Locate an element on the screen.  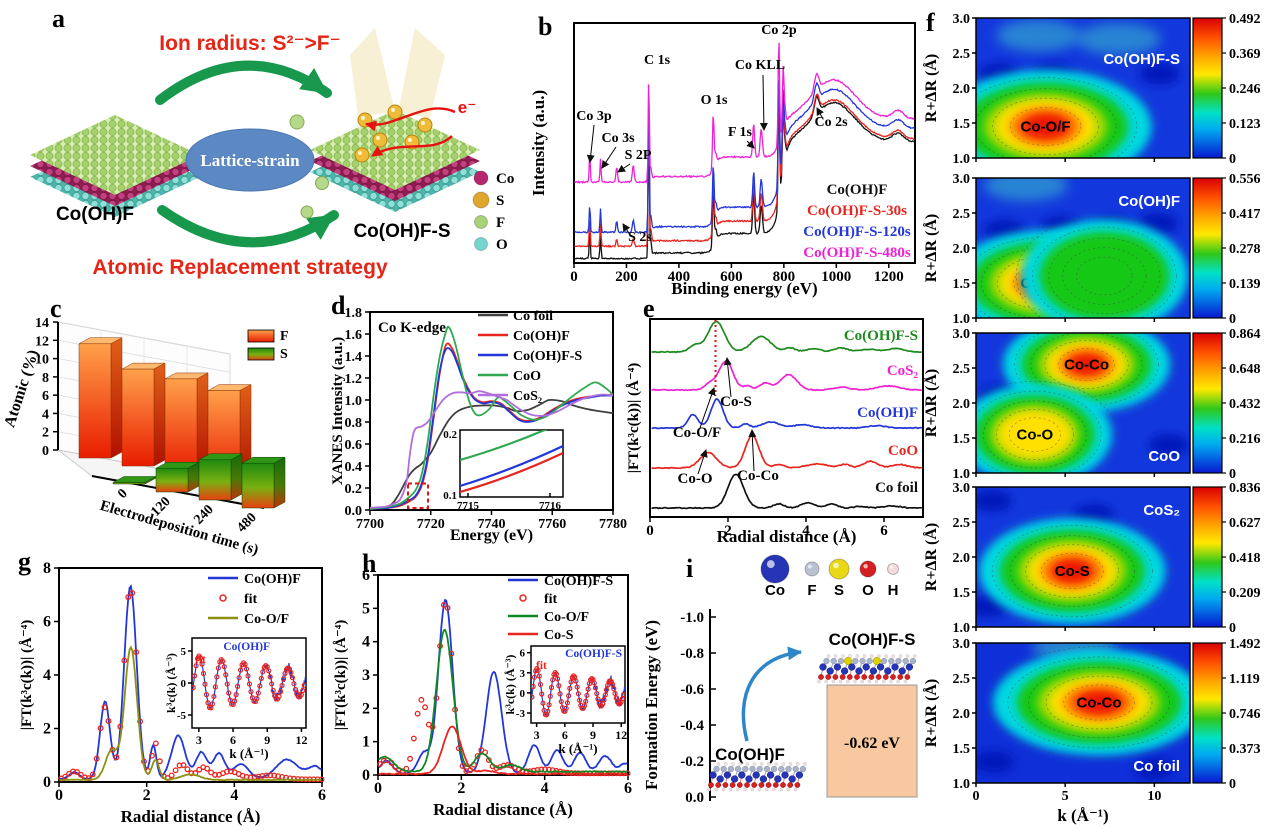
svg-text: C 1s is located at coordinates (657, 60).